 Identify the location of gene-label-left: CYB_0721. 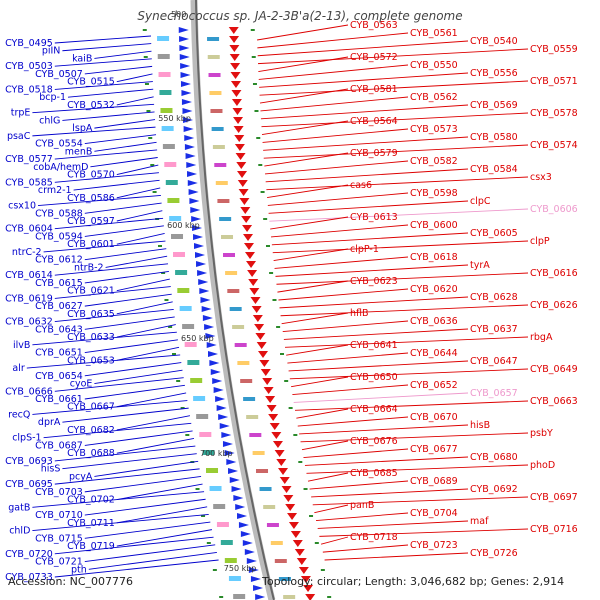
(59, 562).